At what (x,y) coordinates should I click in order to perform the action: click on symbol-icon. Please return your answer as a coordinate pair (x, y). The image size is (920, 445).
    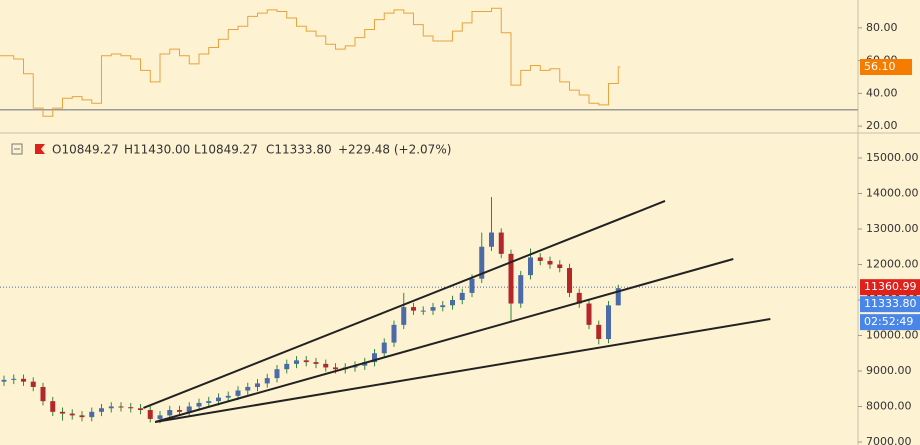
    Looking at the image, I should click on (40, 149).